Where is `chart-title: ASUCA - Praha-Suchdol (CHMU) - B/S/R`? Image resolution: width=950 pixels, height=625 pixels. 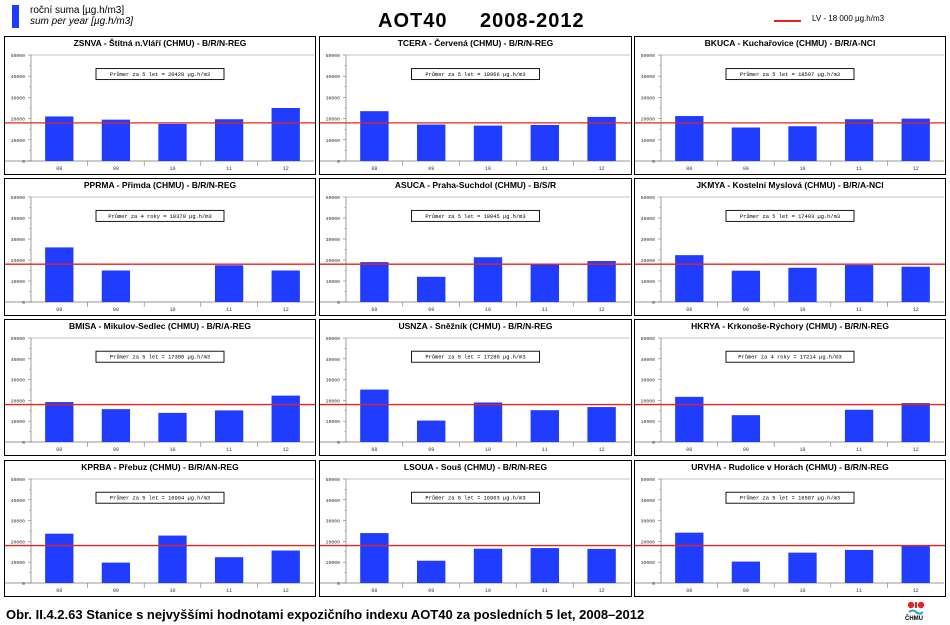
chart-title: ASUCA - Praha-Suchdol (CHMU) - B/S/R is located at coordinates (475, 185).